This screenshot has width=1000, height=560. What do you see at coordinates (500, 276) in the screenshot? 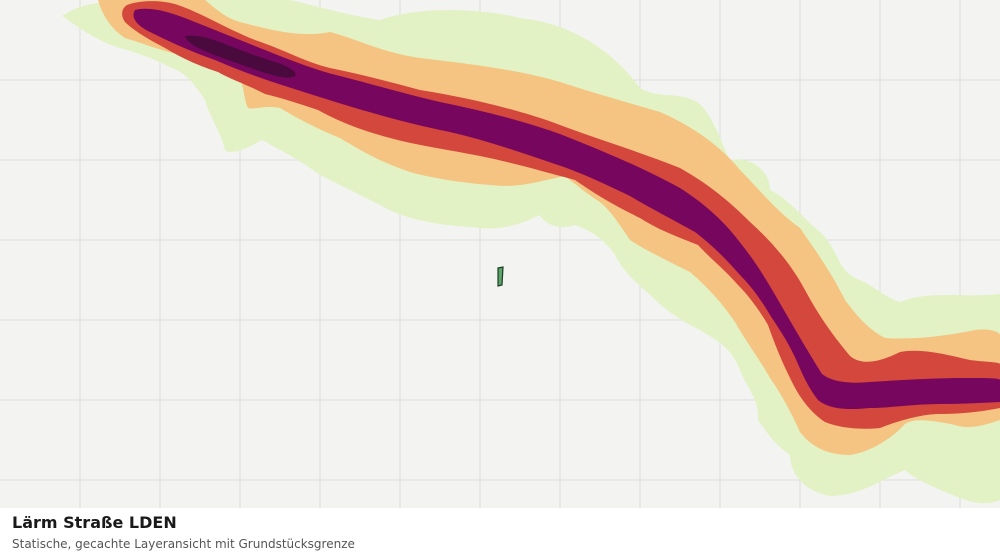
I see `parcel-boundary` at bounding box center [500, 276].